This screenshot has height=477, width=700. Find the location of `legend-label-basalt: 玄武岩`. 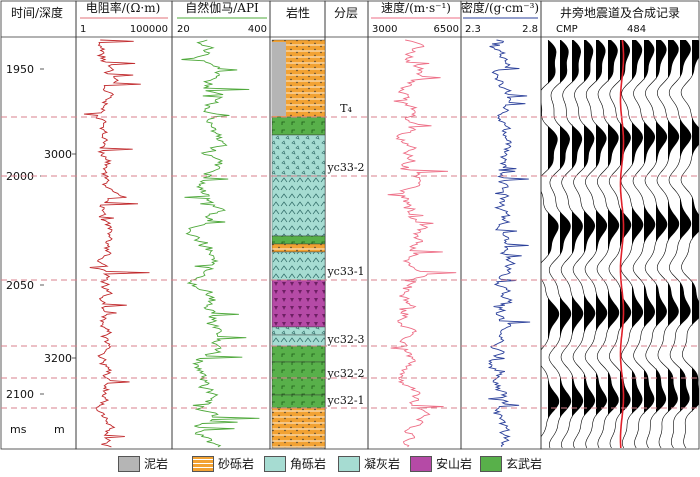

legend-label-basalt: 玄武岩 is located at coordinates (524, 464).